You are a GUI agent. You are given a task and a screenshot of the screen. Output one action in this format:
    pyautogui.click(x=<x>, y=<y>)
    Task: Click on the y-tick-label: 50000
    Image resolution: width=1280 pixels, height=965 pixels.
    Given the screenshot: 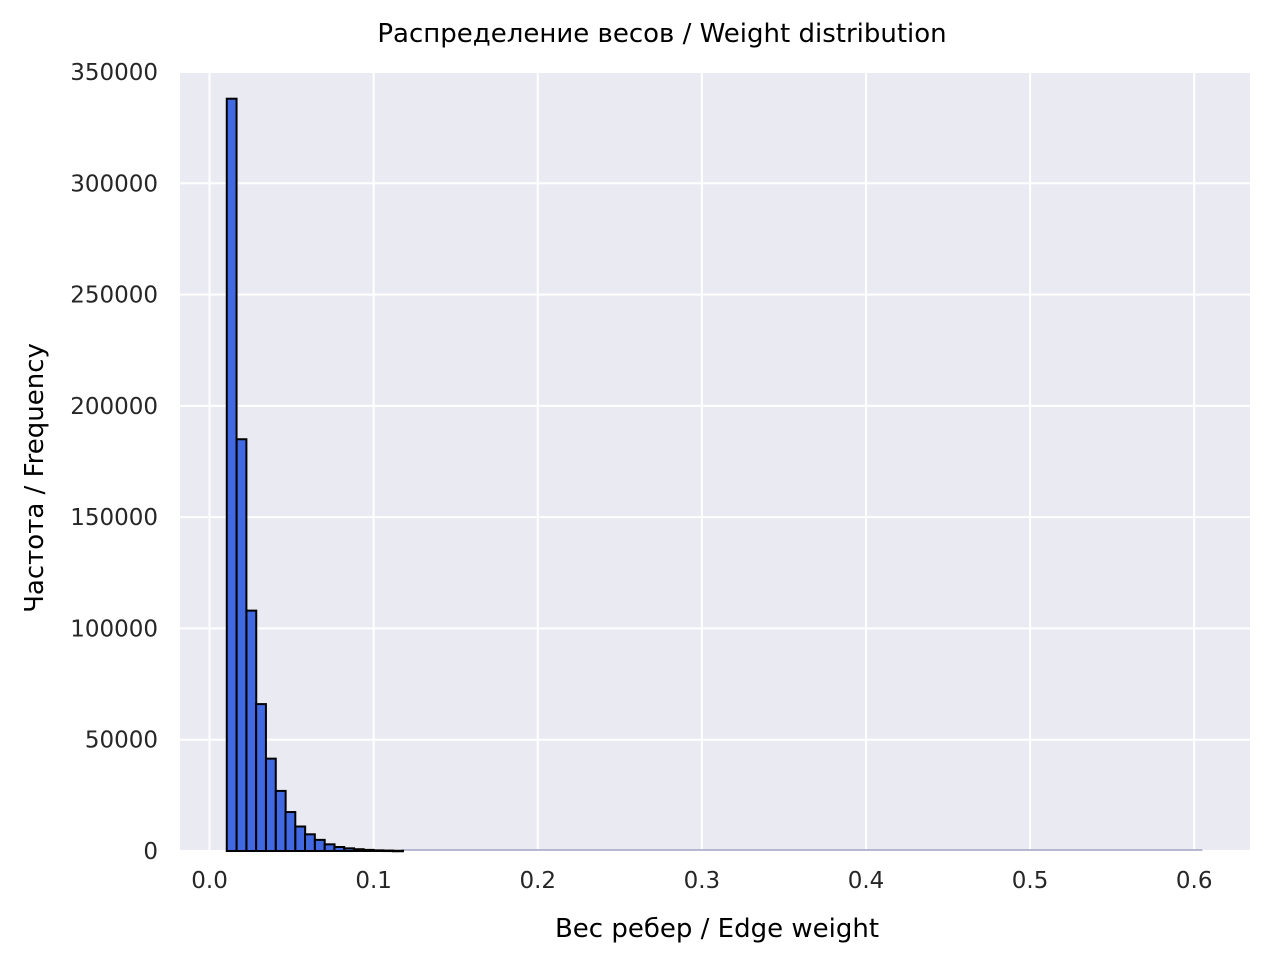 What is the action you would take?
    pyautogui.click(x=121, y=741)
    